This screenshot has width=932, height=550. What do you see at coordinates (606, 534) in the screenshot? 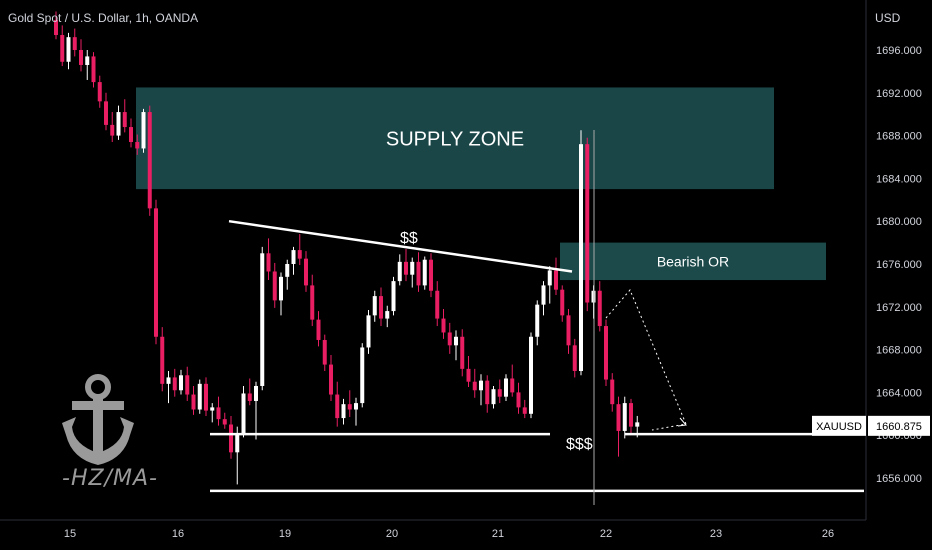
I see `x-tick-label: 22` at bounding box center [606, 534].